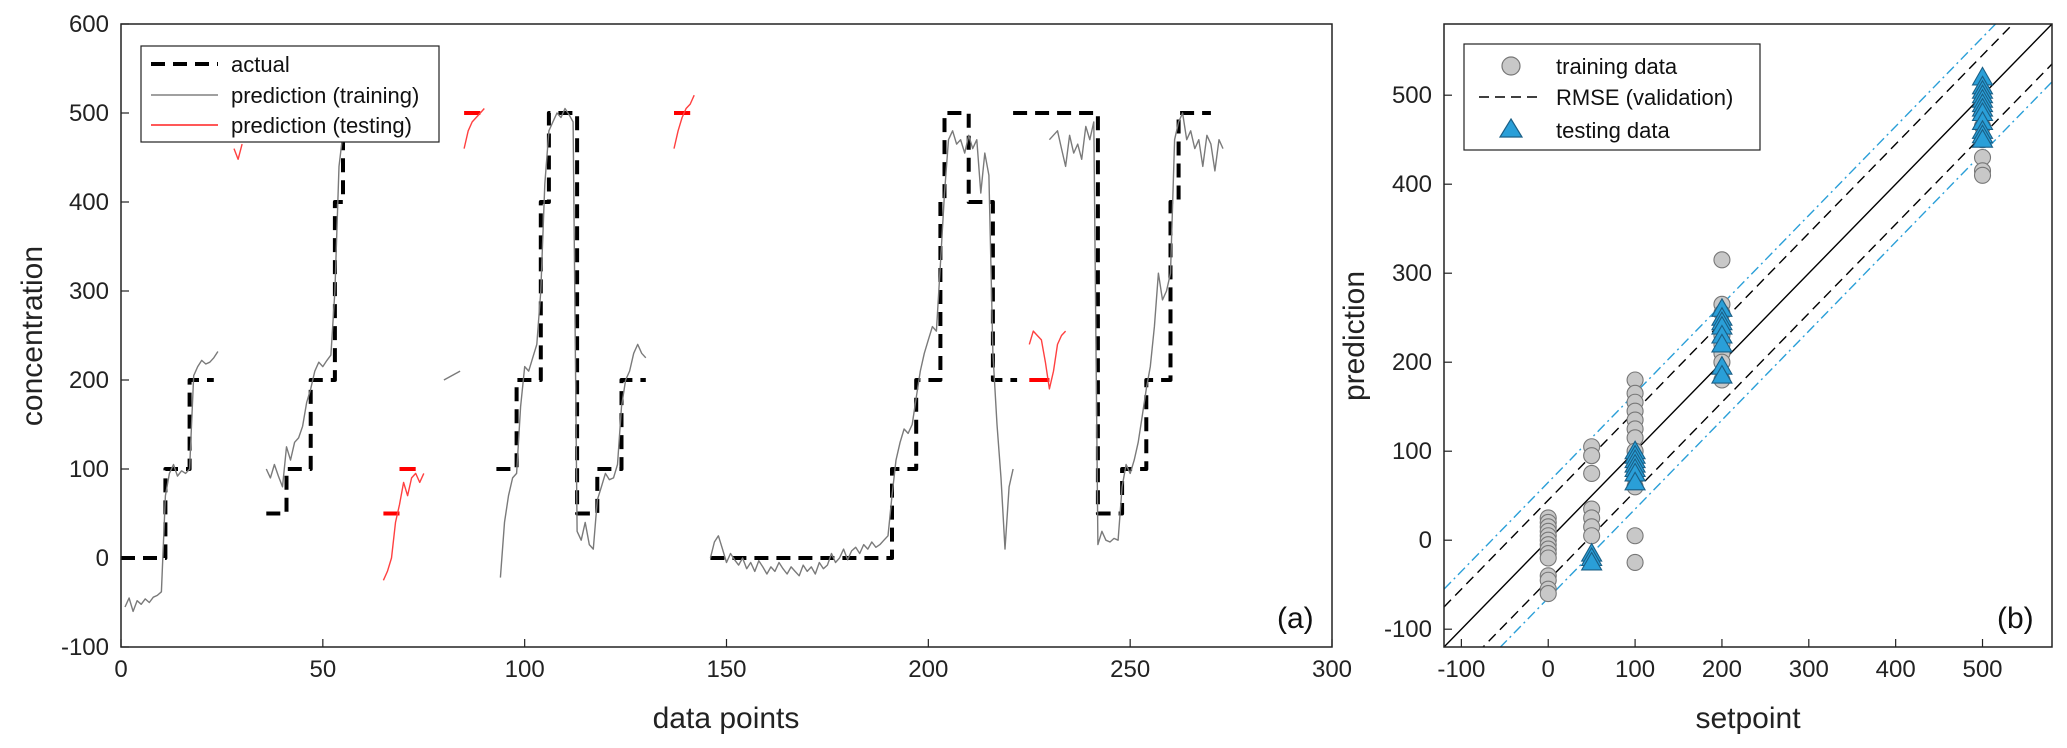 Image resolution: width=2067 pixels, height=748 pixels. I want to click on chart-a-ytick-label: -100, so click(85, 647).